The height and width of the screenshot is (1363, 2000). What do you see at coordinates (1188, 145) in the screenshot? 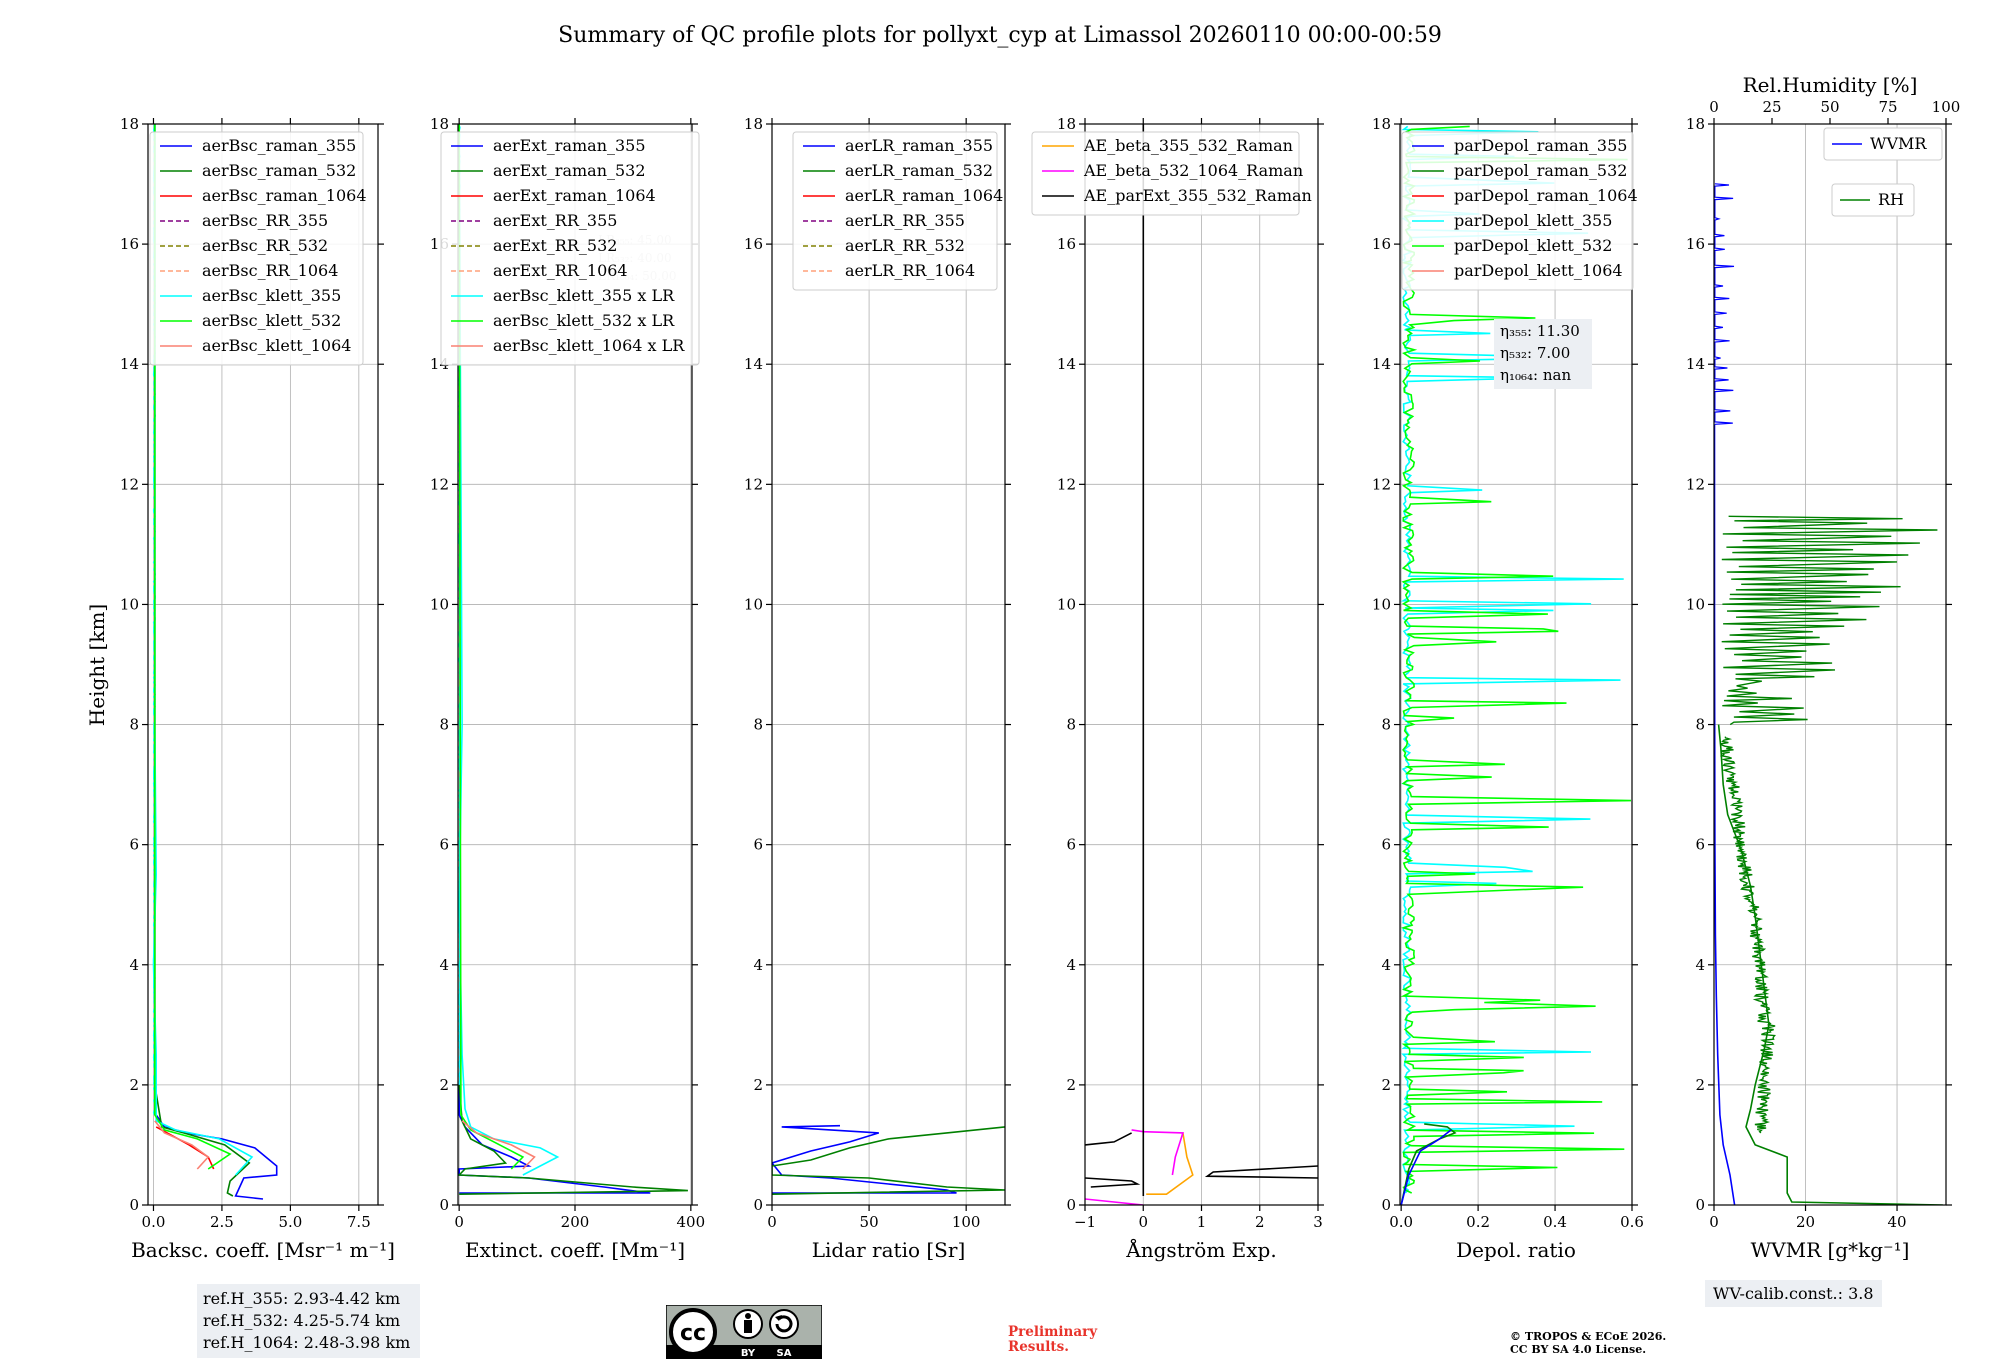
I see `legend-label: AE_beta_355_532_Raman` at bounding box center [1188, 145].